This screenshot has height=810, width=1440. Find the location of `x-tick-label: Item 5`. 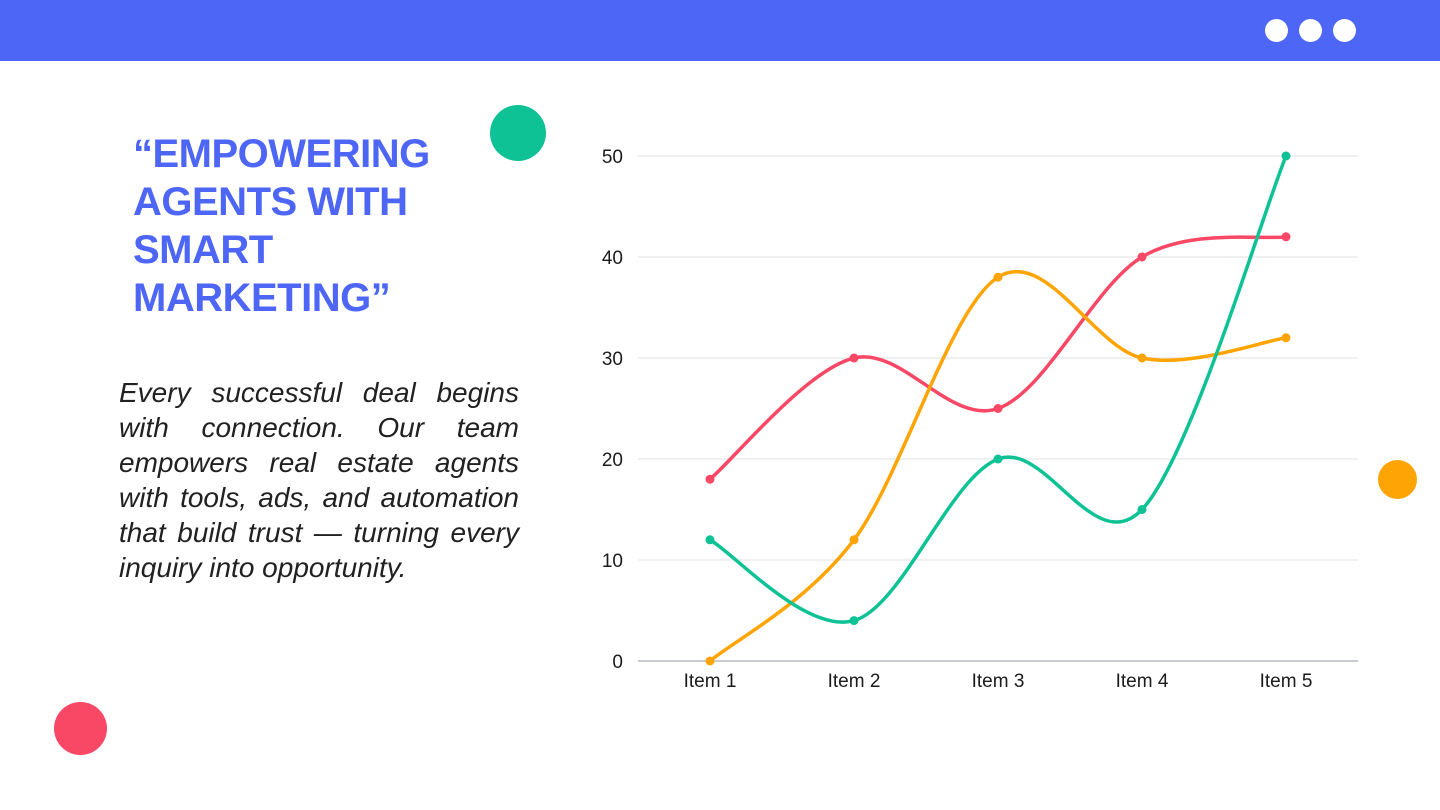

x-tick-label: Item 5 is located at coordinates (1286, 681).